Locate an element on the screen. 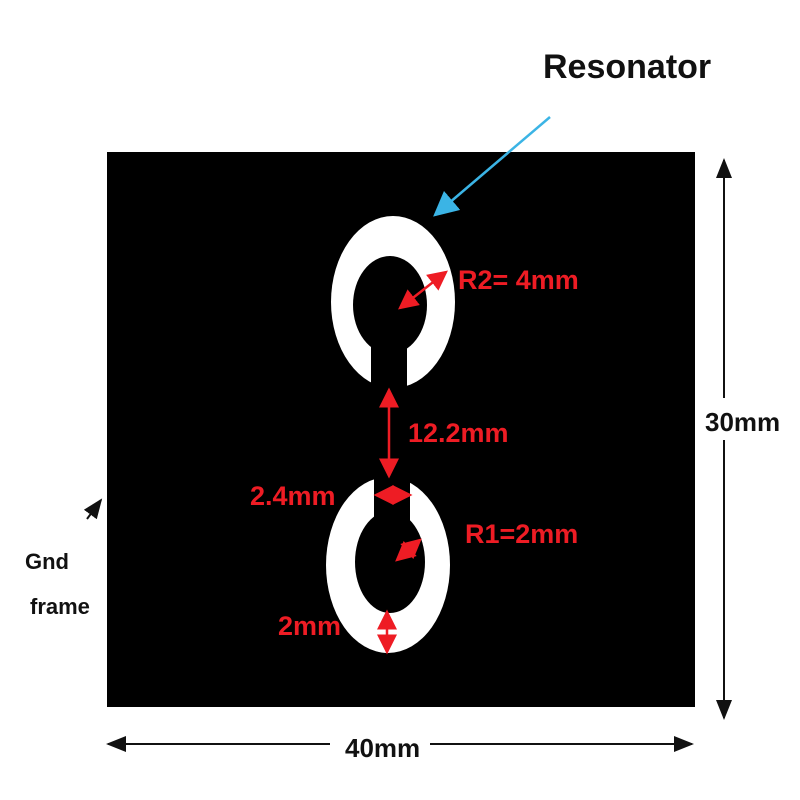  resonator-pointer-arrow is located at coordinates (492, 166).